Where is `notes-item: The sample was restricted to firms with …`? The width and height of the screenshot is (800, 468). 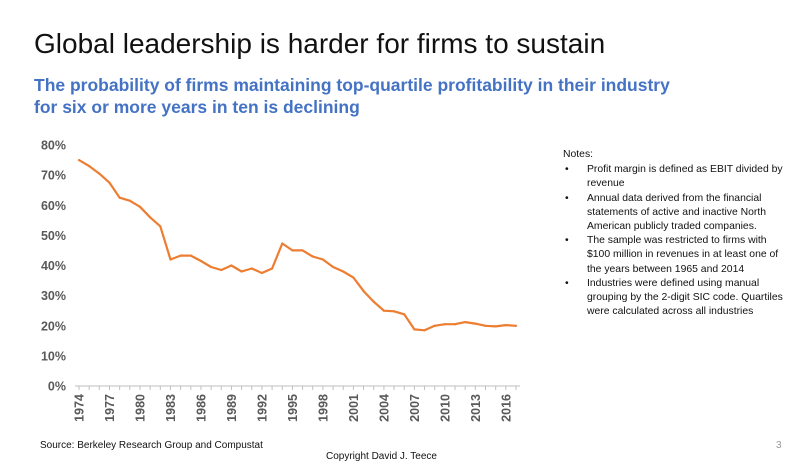
notes-item: The sample was restricted to firms with … is located at coordinates (675, 255).